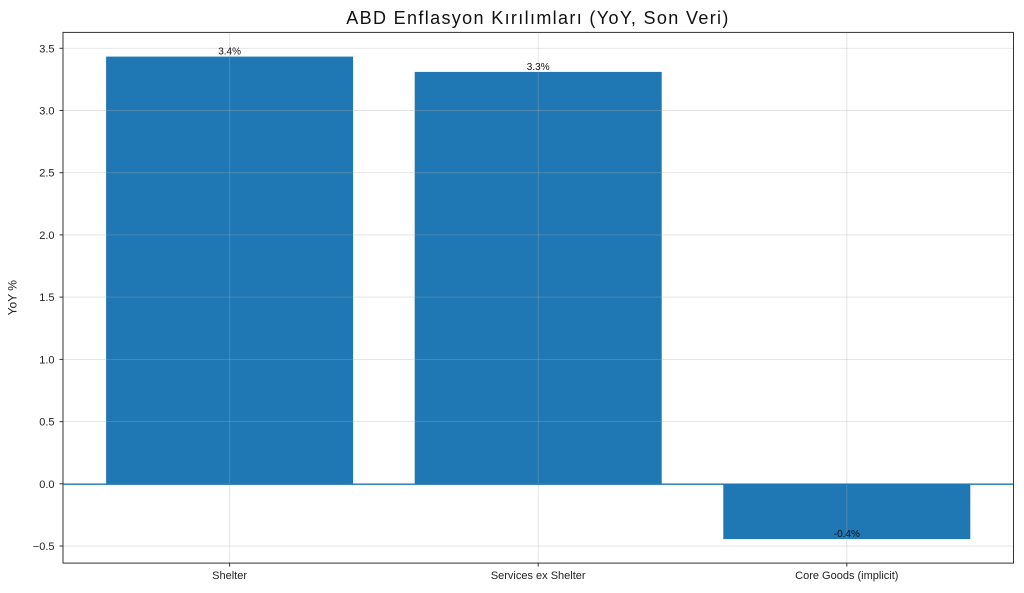 The height and width of the screenshot is (593, 1024). I want to click on svg-text: 0.0, so click(46, 485).